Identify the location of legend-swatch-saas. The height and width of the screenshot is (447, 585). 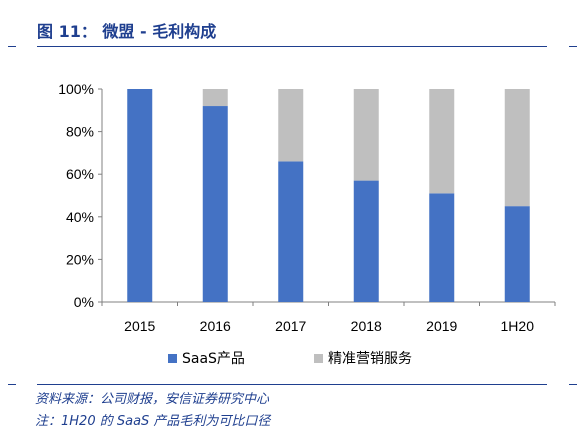
(172, 358).